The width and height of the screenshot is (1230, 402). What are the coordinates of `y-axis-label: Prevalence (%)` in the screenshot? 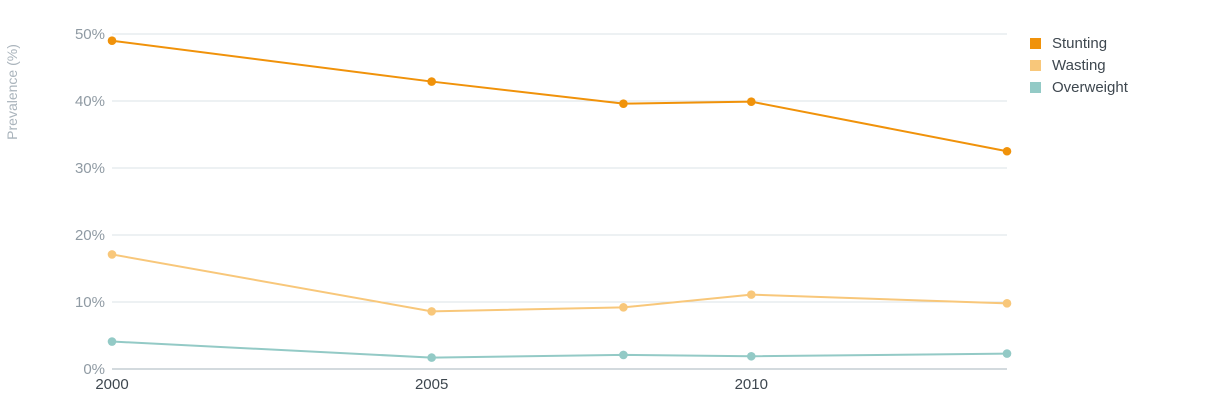 It's located at (12, 92).